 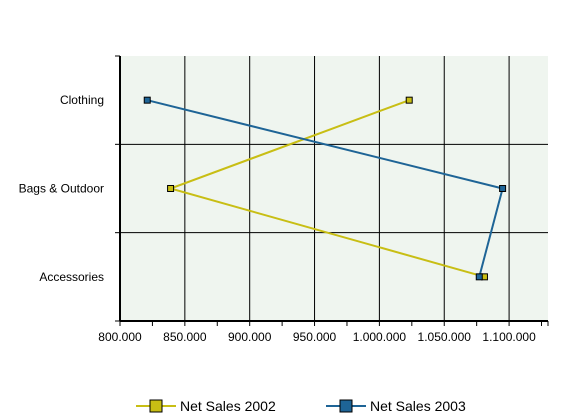 What do you see at coordinates (445, 337) in the screenshot?
I see `x-tick-label: 1.050.000` at bounding box center [445, 337].